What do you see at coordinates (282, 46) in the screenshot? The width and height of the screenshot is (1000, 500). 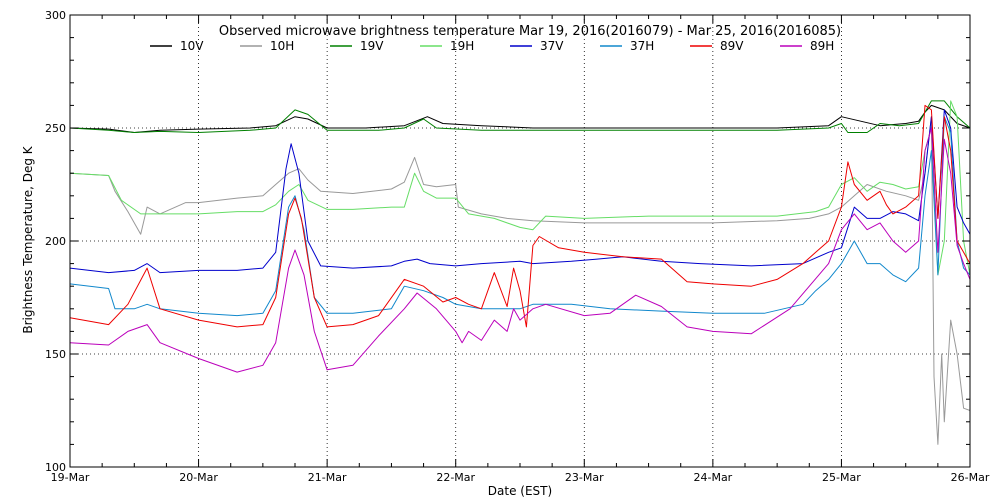 I see `legend-label-10h: 10H` at bounding box center [282, 46].